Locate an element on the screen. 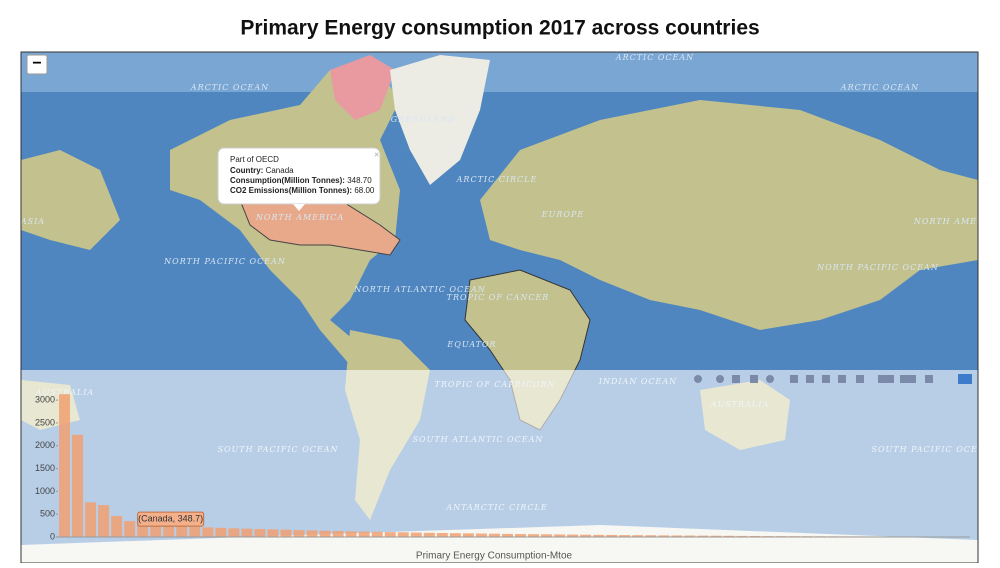 The height and width of the screenshot is (568, 1000). popup-value: Canada is located at coordinates (280, 170).